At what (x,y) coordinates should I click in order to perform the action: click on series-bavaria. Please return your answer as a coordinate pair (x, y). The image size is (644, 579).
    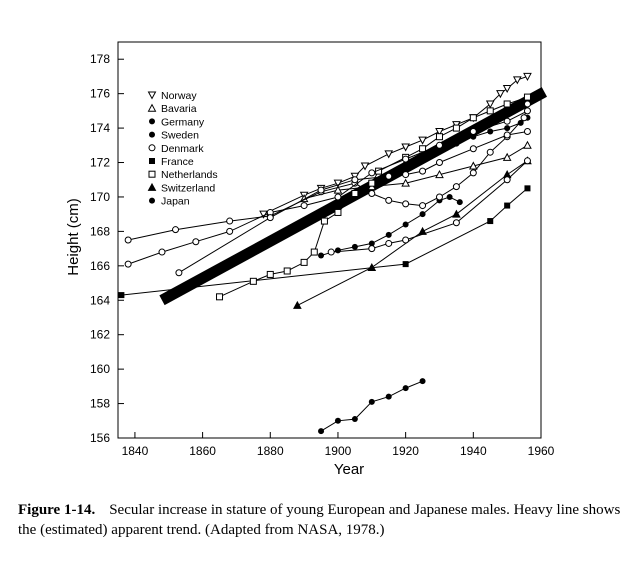
    Looking at the image, I should click on (415, 171).